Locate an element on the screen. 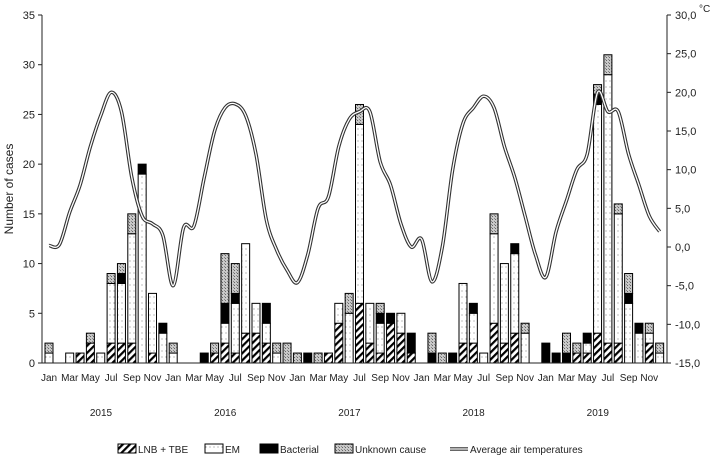  y2-tick-label: 10,0 is located at coordinates (685, 171).